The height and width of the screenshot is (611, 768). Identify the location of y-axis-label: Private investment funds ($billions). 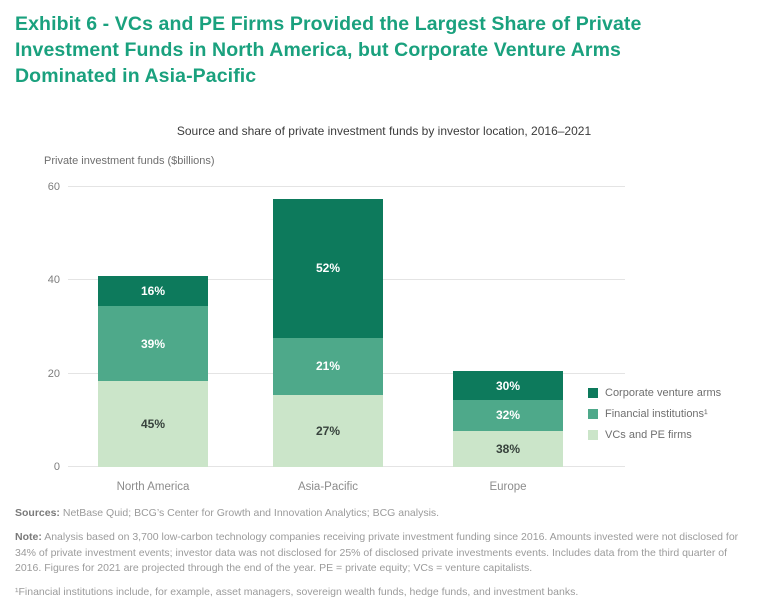
(129, 161).